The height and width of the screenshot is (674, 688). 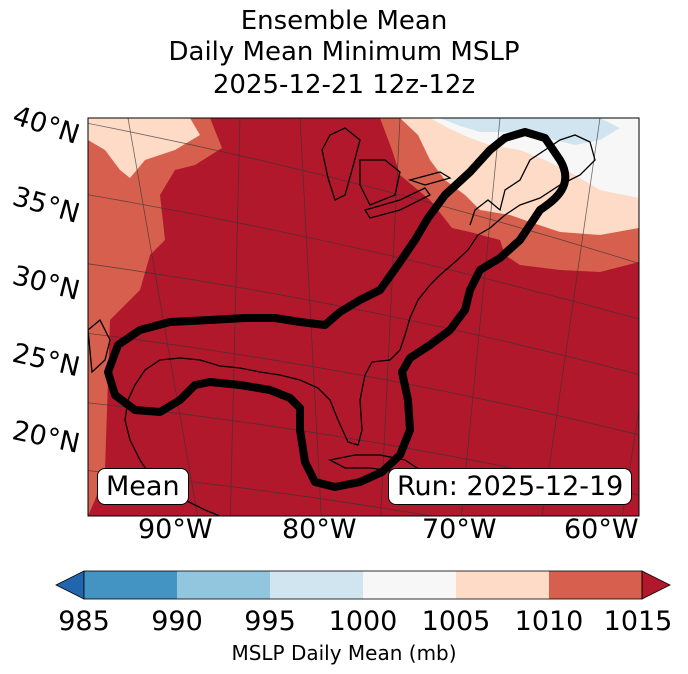 I want to click on mean-tag: Mean, so click(x=143, y=486).